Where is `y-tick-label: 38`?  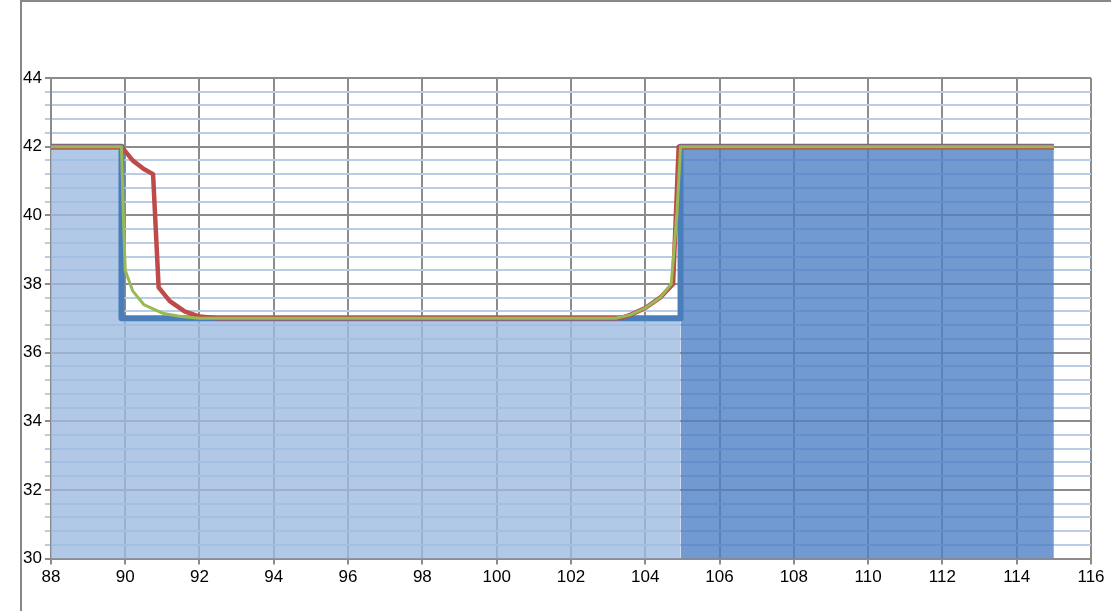 y-tick-label: 38 is located at coordinates (32, 283).